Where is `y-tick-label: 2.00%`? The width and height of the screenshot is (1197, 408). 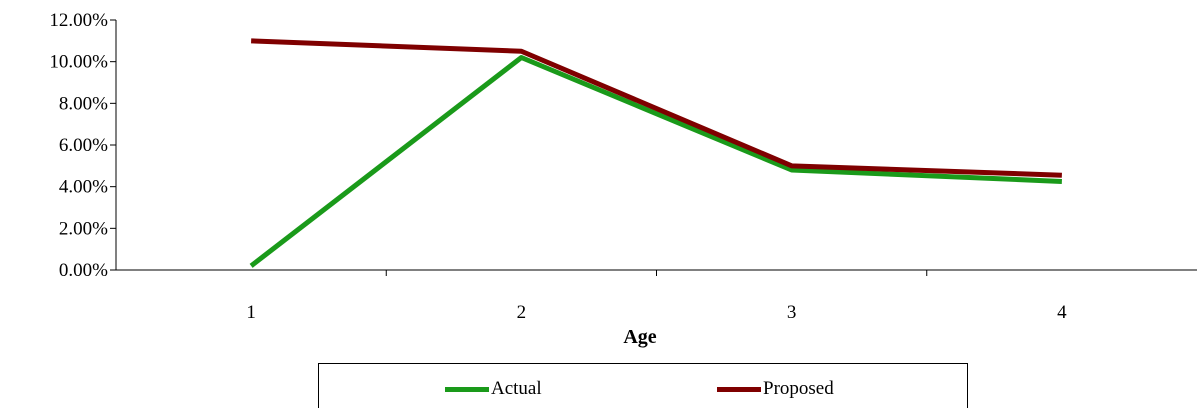
y-tick-label: 2.00% is located at coordinates (83, 228).